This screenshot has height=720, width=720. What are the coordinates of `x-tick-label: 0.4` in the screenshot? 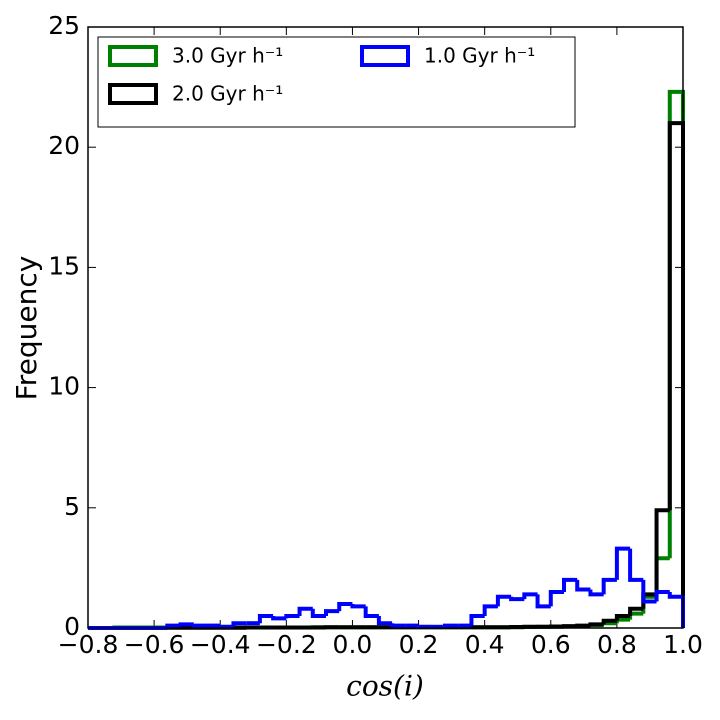 It's located at (485, 644).